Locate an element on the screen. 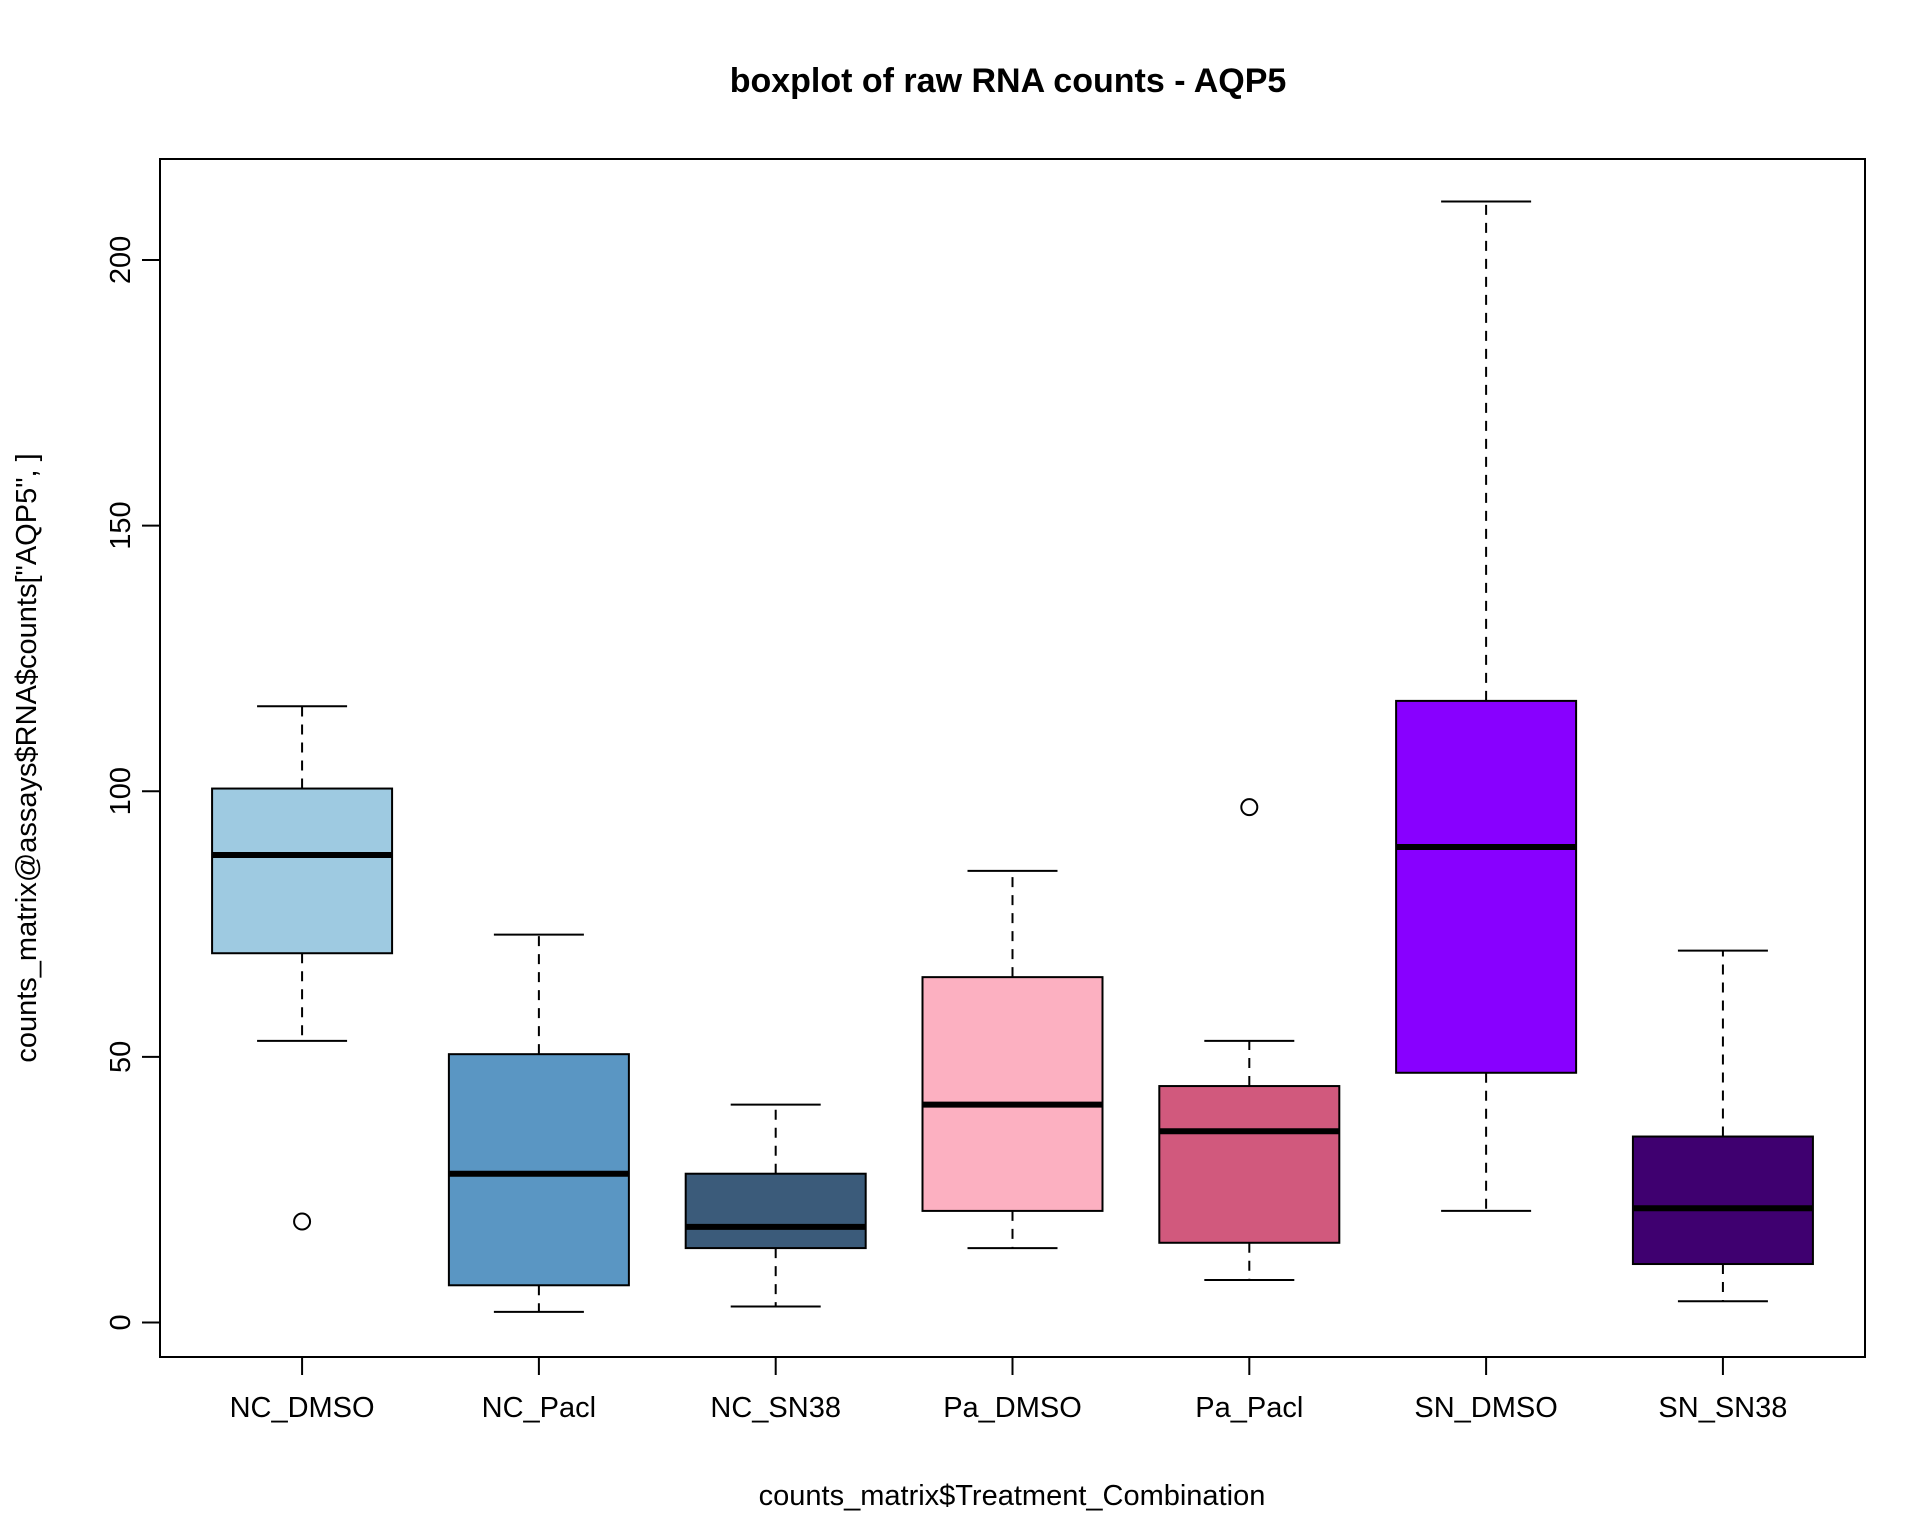 The height and width of the screenshot is (1536, 1920). y-tick-label: 150 is located at coordinates (121, 525).